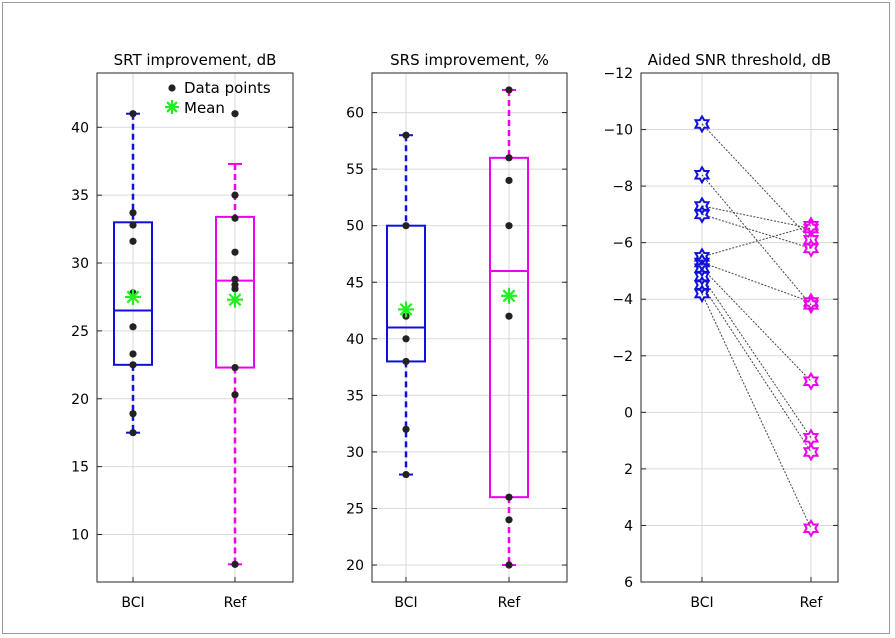 This screenshot has height=638, width=895. I want to click on panel3-ytick-label: −12, so click(618, 74).